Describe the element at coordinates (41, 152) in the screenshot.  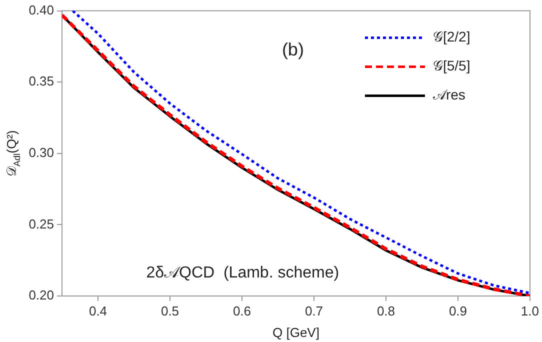
I see `y-tick-label: 0.30` at that location.